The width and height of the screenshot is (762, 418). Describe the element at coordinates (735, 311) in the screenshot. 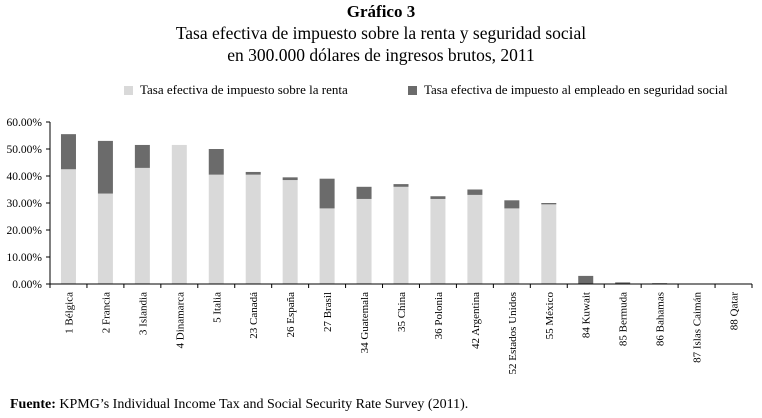

I see `x-category-label: 88 Qatar` at that location.